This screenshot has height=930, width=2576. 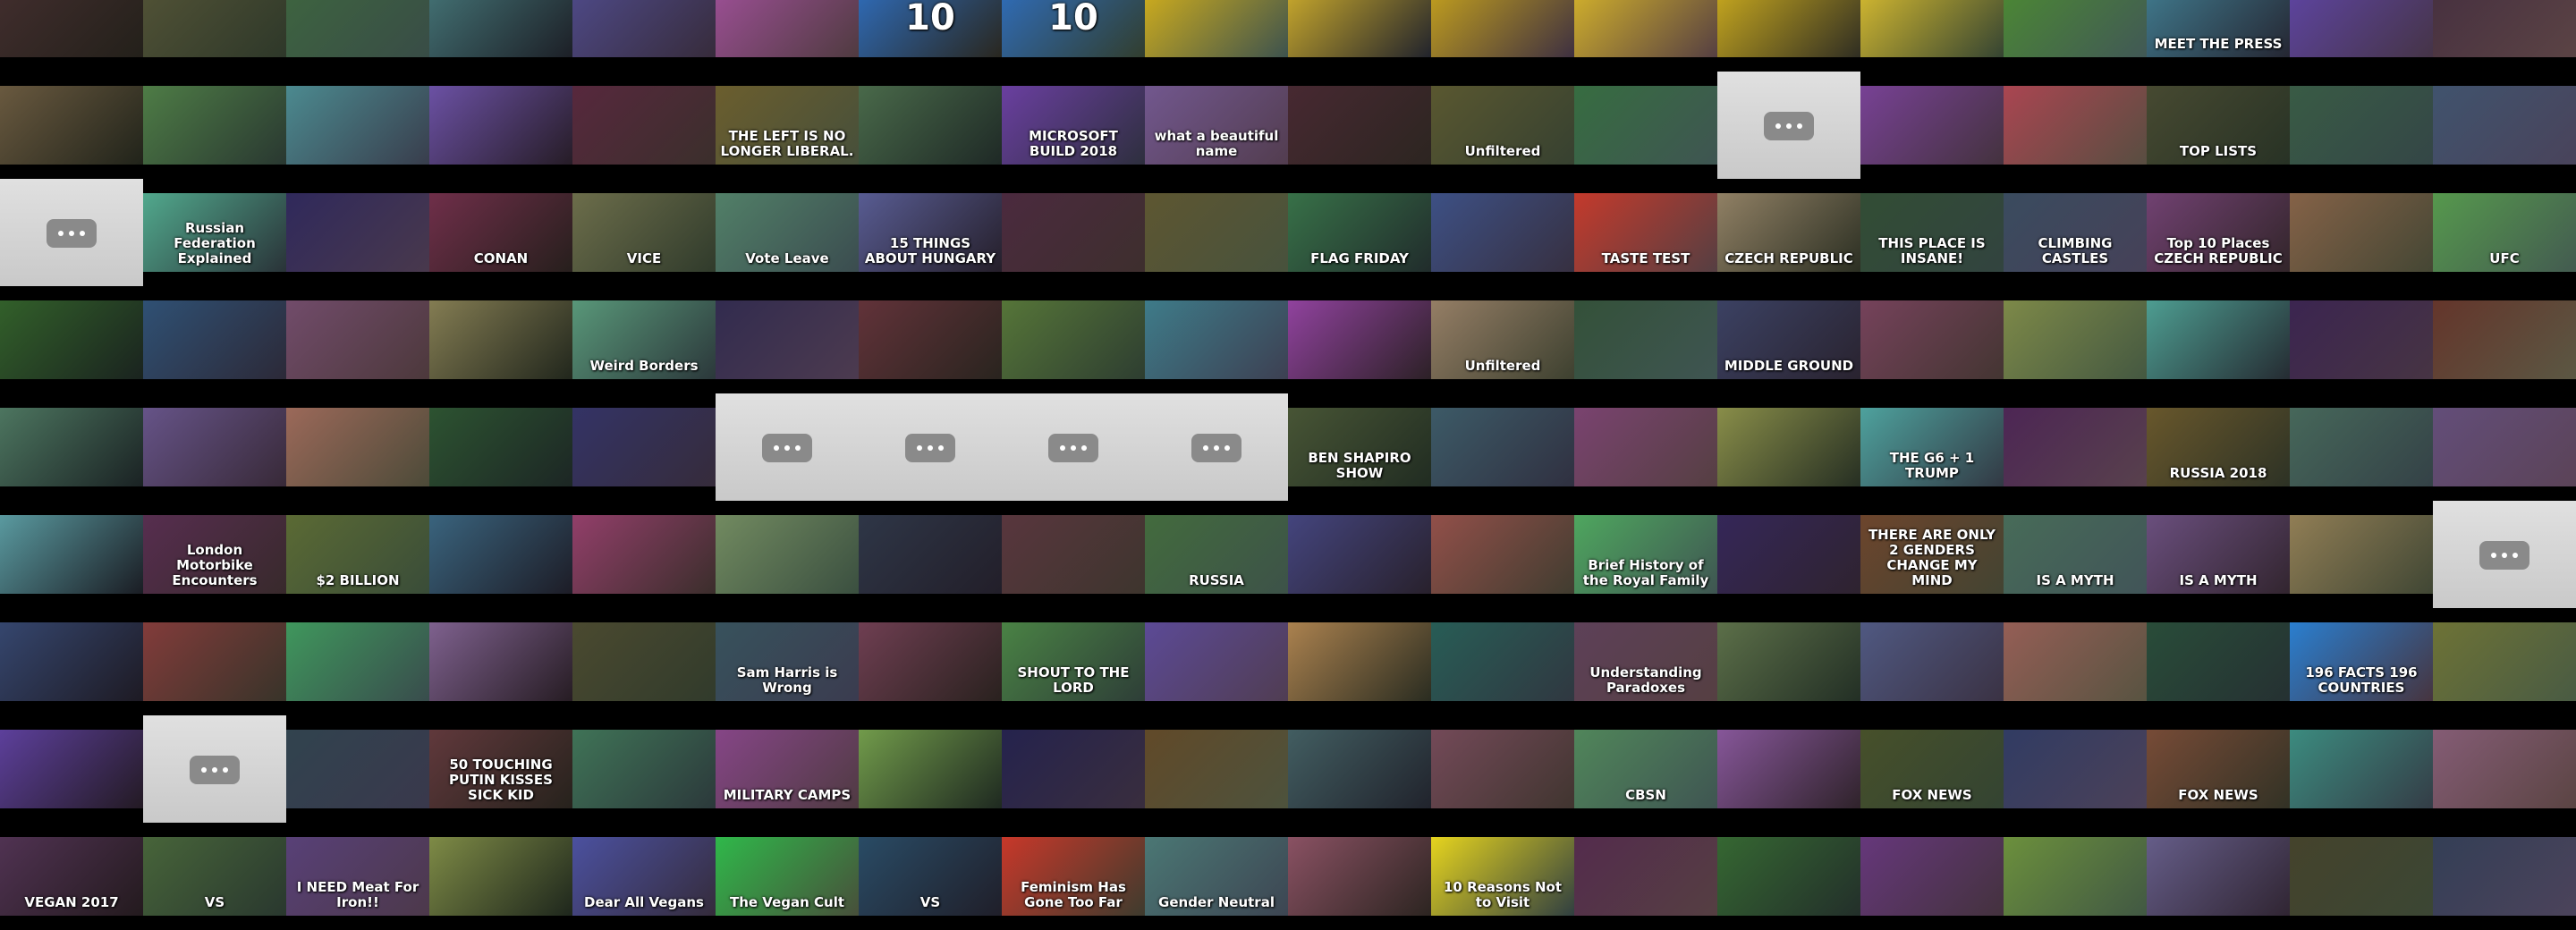 What do you see at coordinates (787, 769) in the screenshot?
I see `video-thumbnail: MILITARY CAMPS` at bounding box center [787, 769].